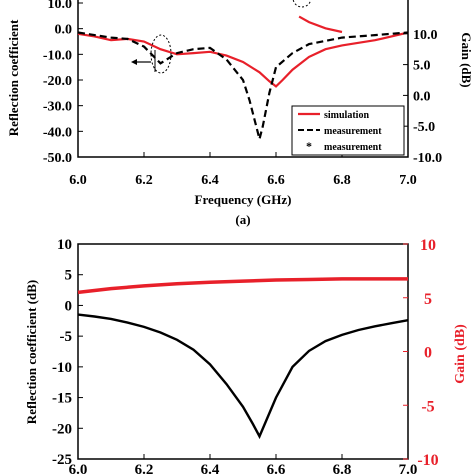 Image resolution: width=474 pixels, height=474 pixels. Describe the element at coordinates (62, 429) in the screenshot. I see `y-tick-label-left-b-6: -20` at that location.